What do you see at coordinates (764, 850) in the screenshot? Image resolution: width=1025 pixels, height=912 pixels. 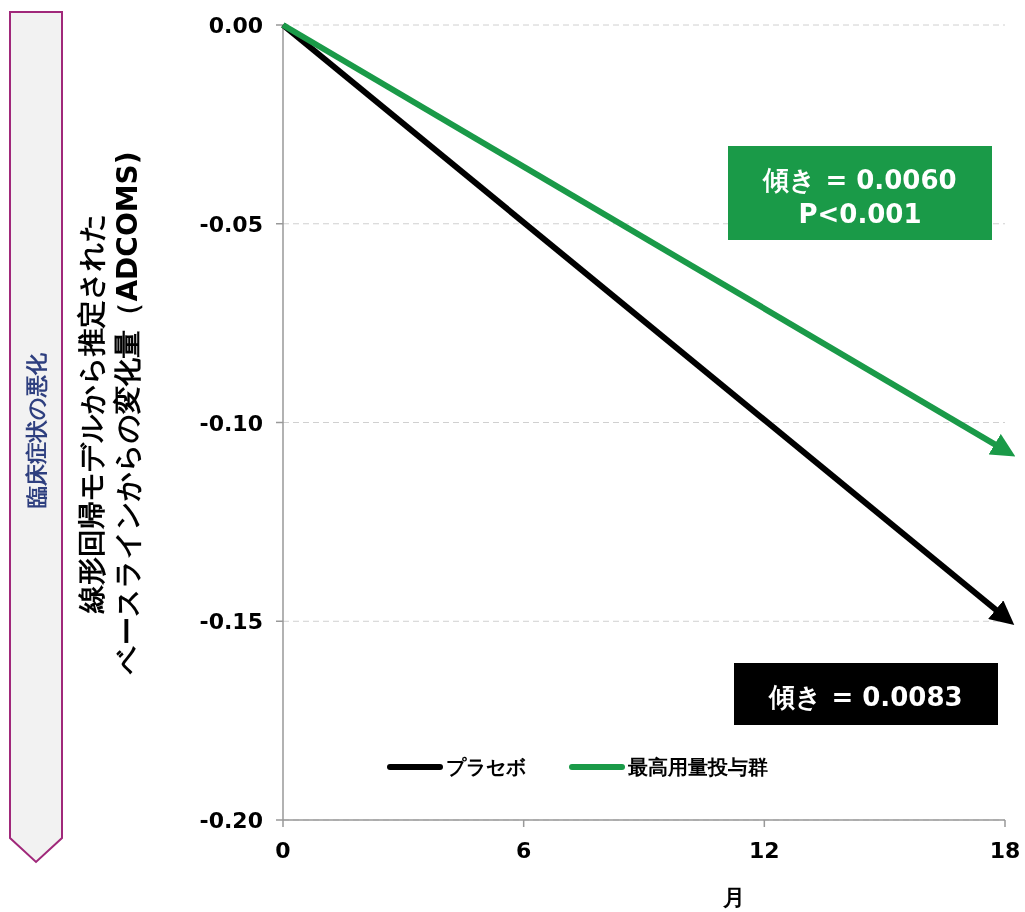 I see `x-tick-label: 12` at bounding box center [764, 850].